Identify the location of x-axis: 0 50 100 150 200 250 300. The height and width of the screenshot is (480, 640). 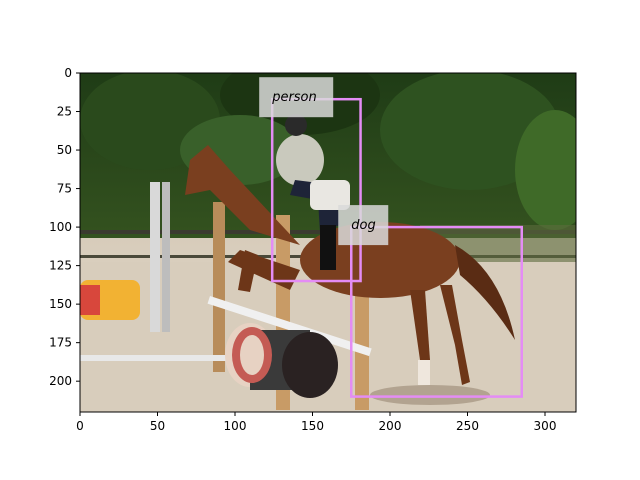
(316, 422).